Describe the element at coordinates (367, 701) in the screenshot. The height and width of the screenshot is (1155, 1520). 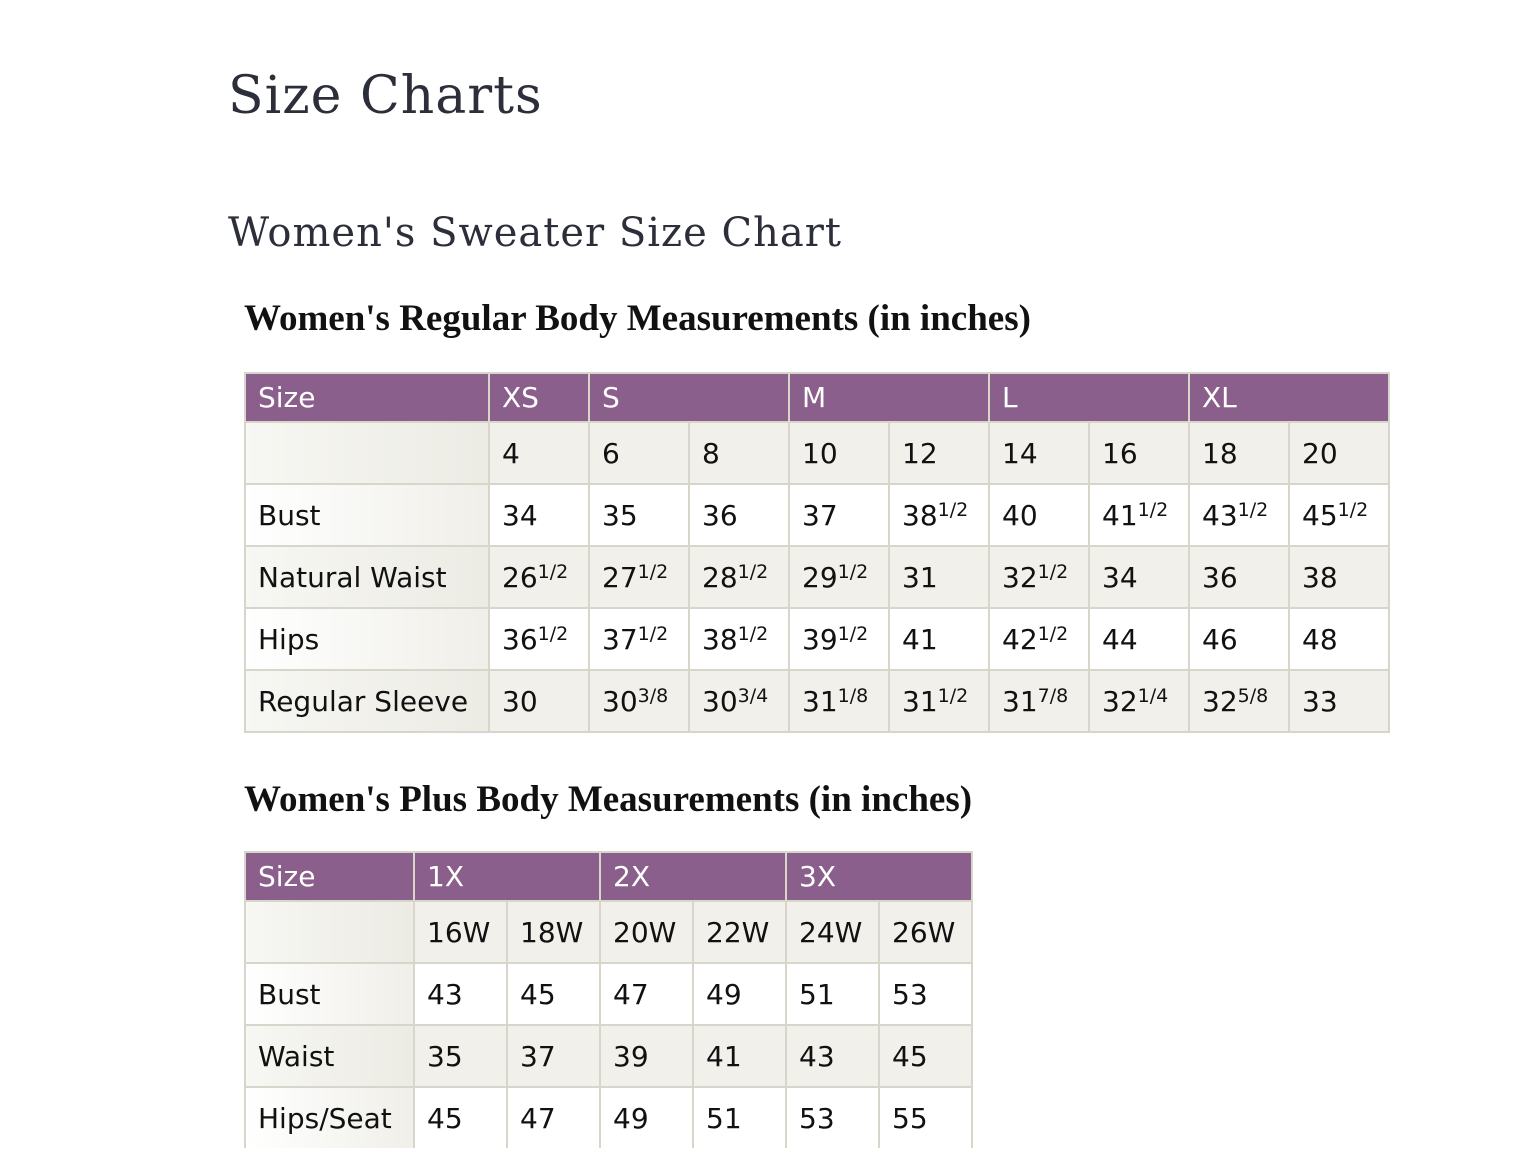
I see `row-label: Regular Sleeve` at that location.